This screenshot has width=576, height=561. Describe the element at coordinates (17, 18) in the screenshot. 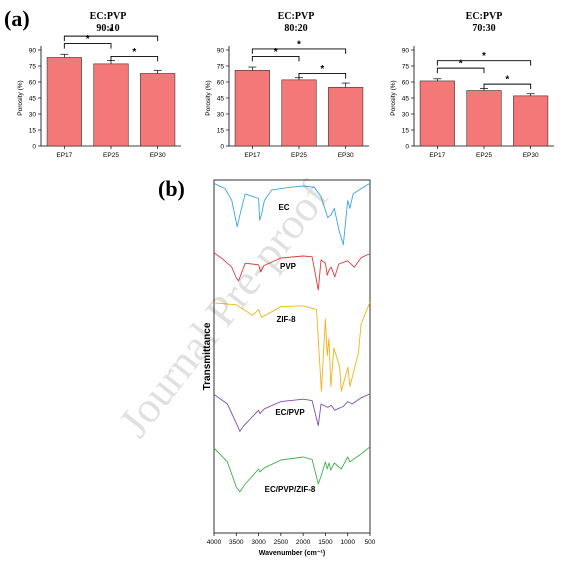

I see `panel-a-label: (a)` at that location.